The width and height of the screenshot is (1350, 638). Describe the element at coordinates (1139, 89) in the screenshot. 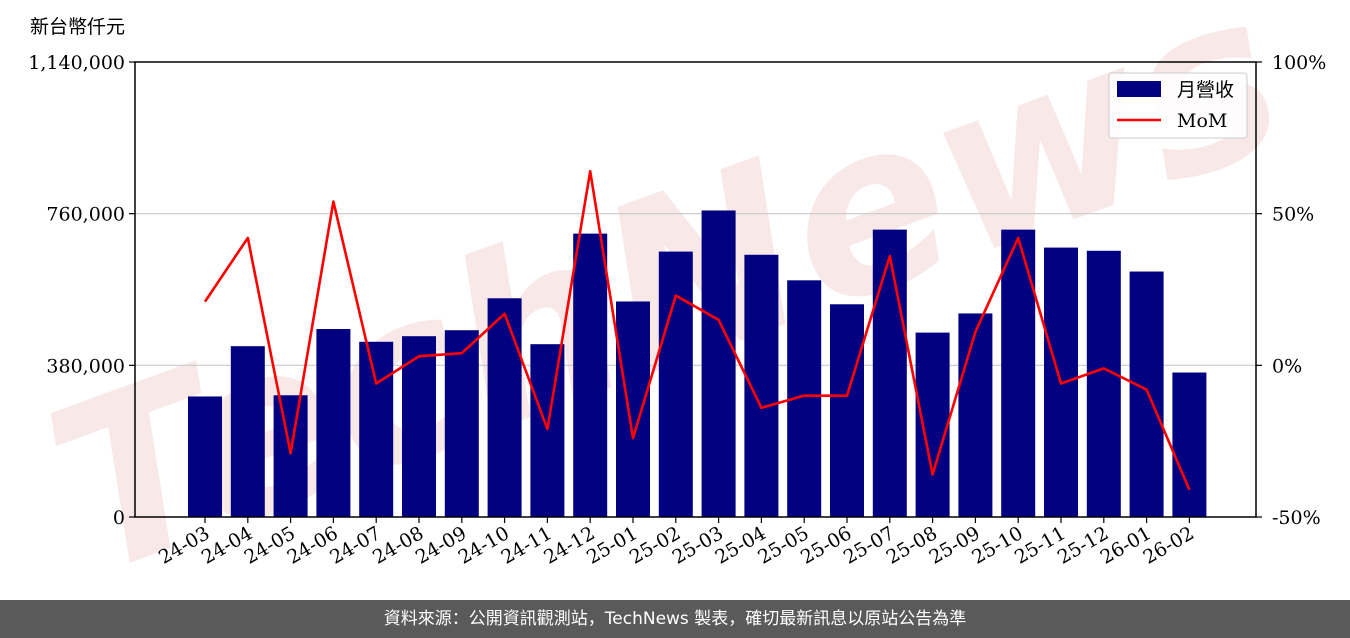

I see `legend-swatch-bar` at that location.